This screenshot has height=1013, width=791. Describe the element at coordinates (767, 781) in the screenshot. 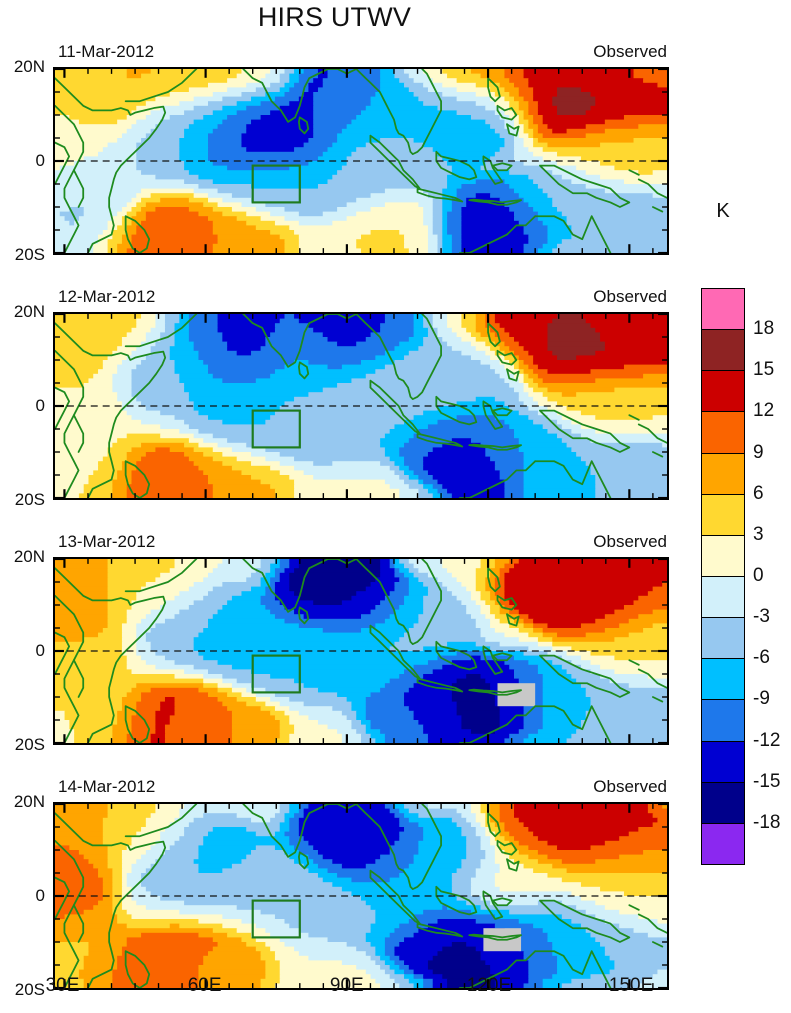

I see `colorbar-tick-label: -15` at that location.